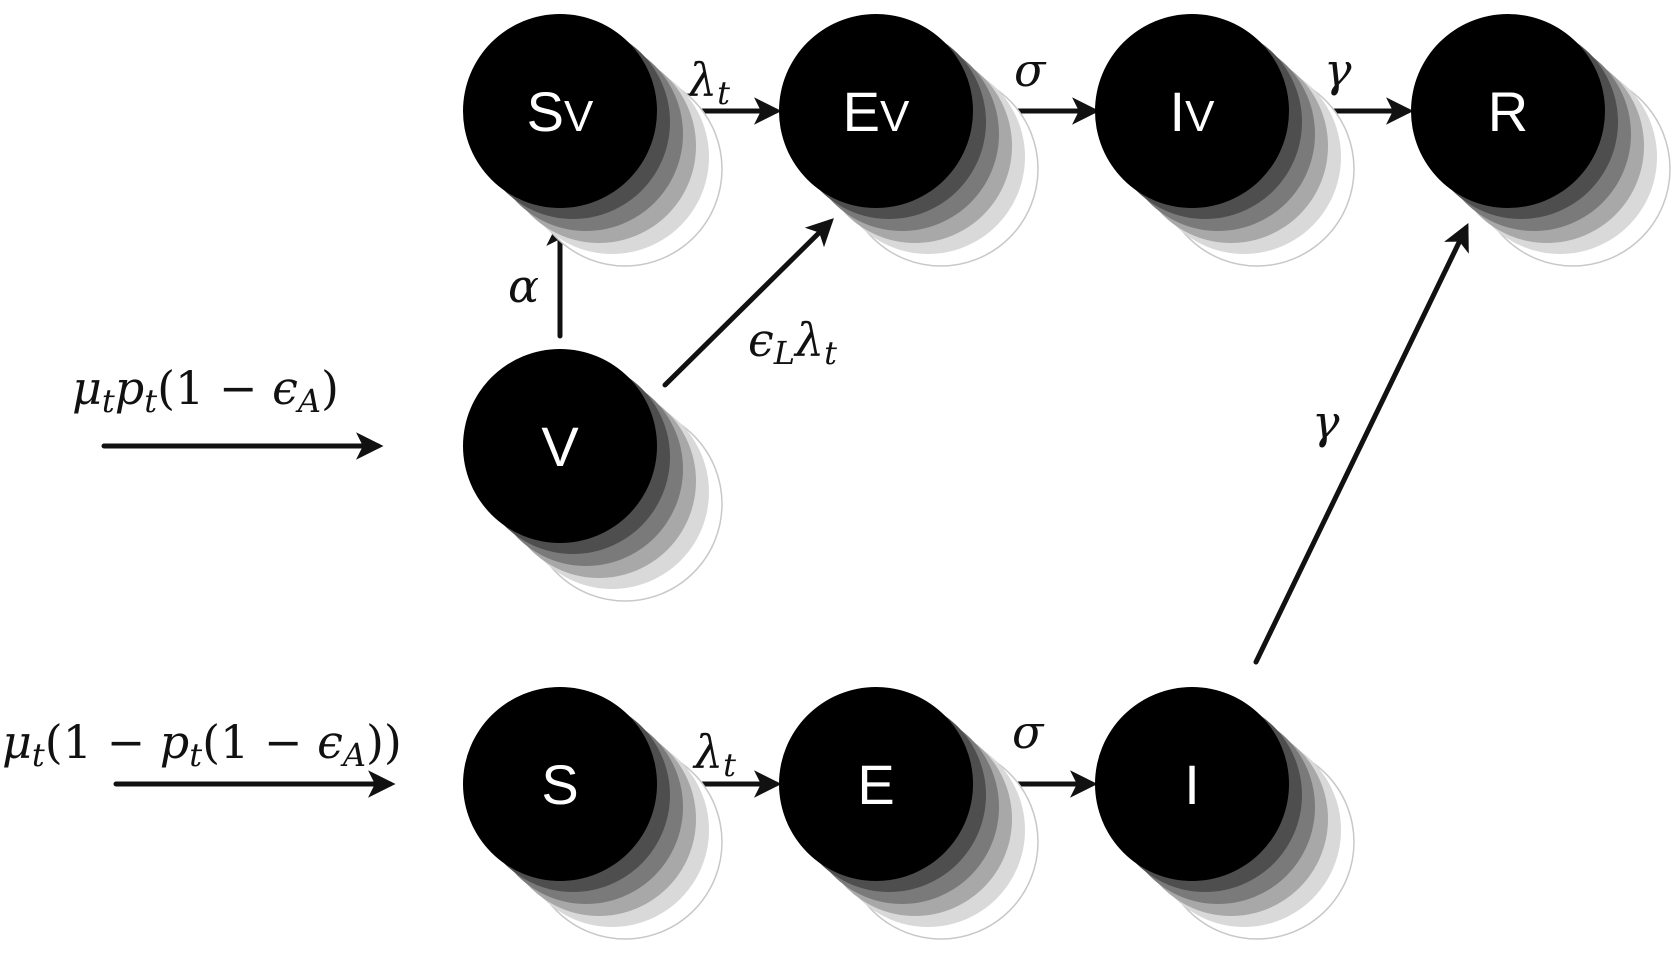 The height and width of the screenshot is (959, 1678). What do you see at coordinates (1541, 140) in the screenshot?
I see `node-r: R` at bounding box center [1541, 140].